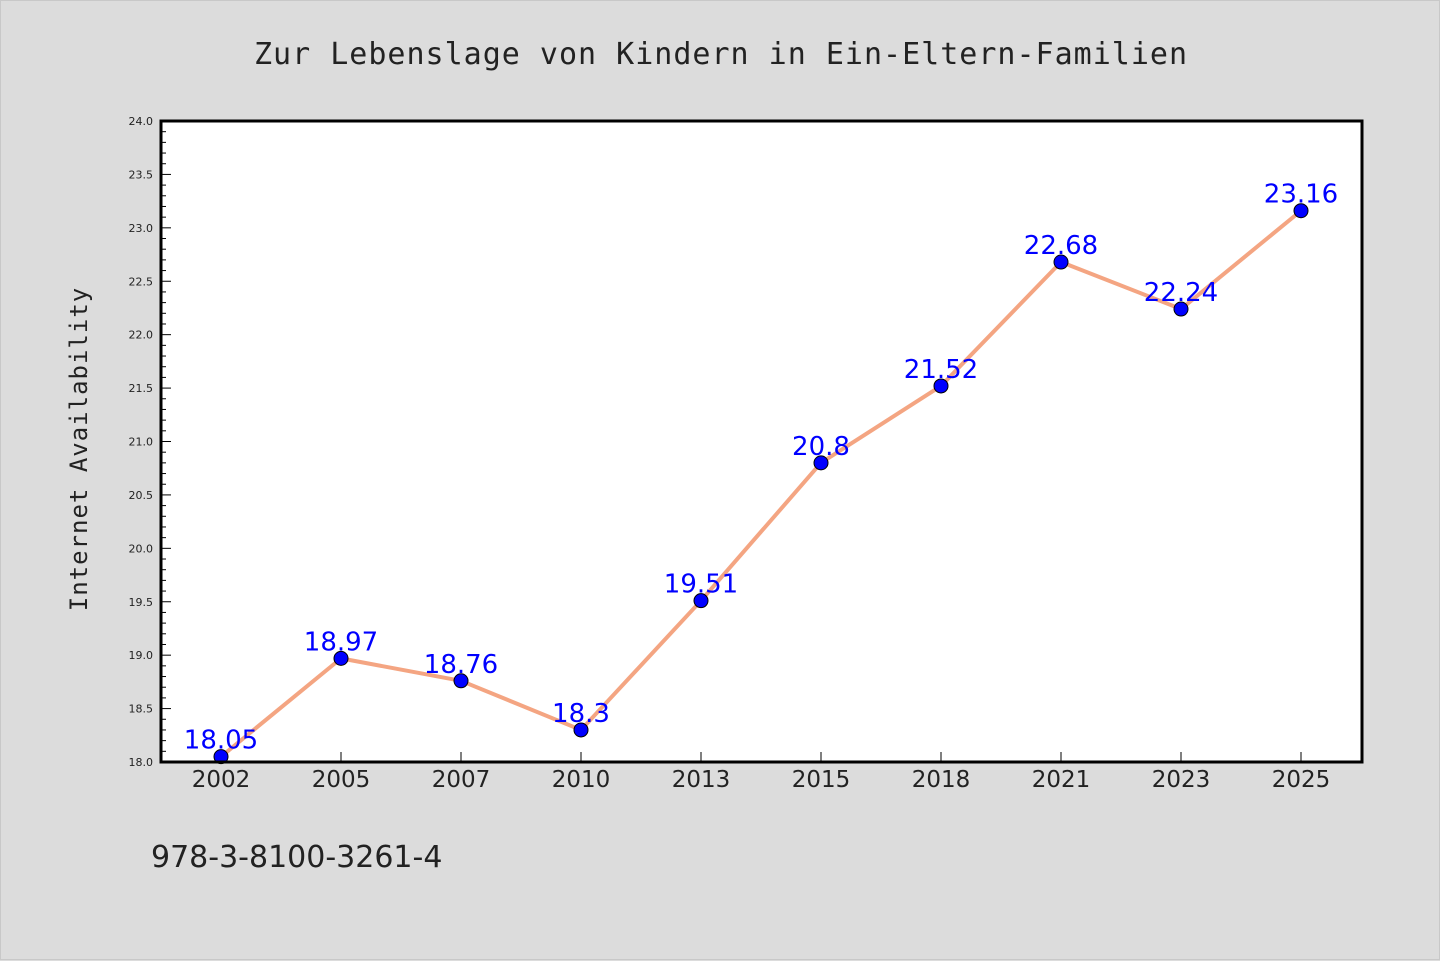 The image size is (1440, 961). Describe the element at coordinates (141, 281) in the screenshot. I see `y-tick-label: 22.5` at that location.